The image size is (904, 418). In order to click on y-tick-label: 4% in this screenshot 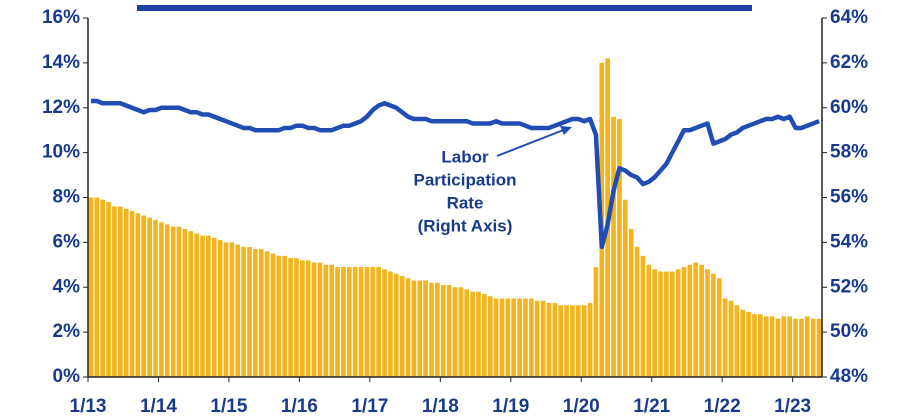, I will do `click(67, 286)`.